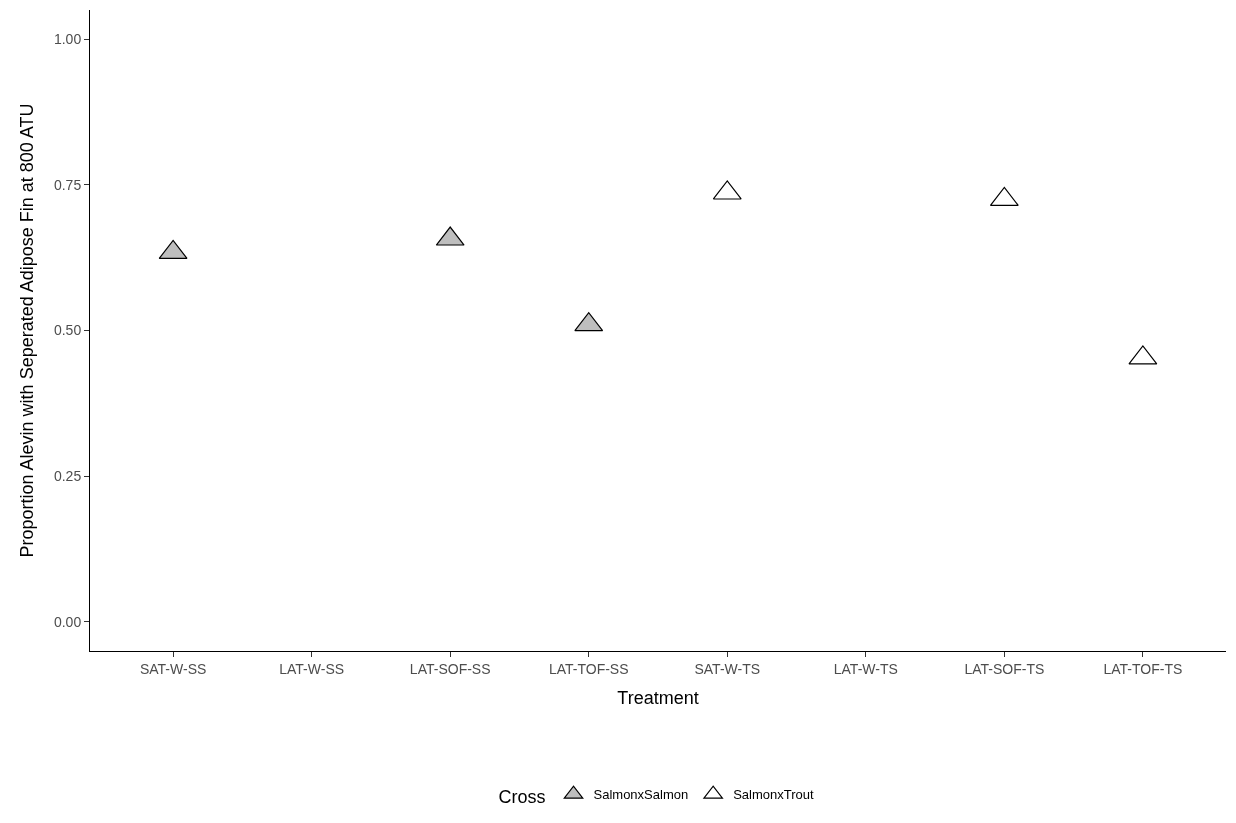  I want to click on y-tick-label: 0.75, so click(67, 184).